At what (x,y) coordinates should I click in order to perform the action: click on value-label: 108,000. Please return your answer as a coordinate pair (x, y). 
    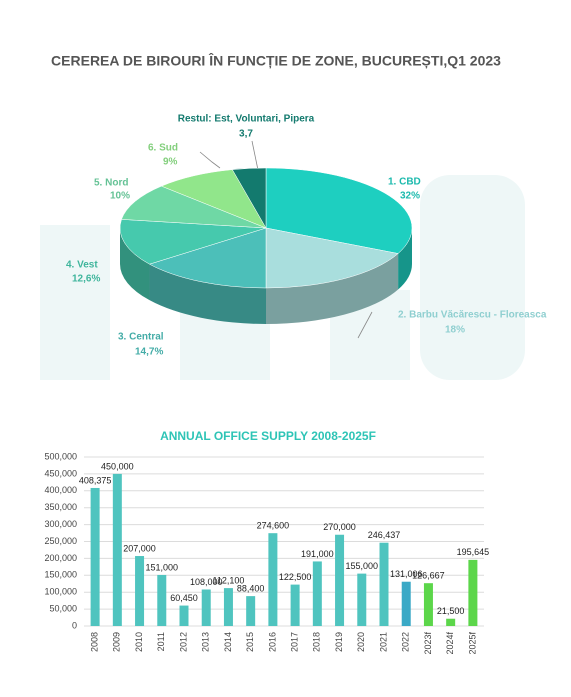
    Looking at the image, I should click on (206, 582).